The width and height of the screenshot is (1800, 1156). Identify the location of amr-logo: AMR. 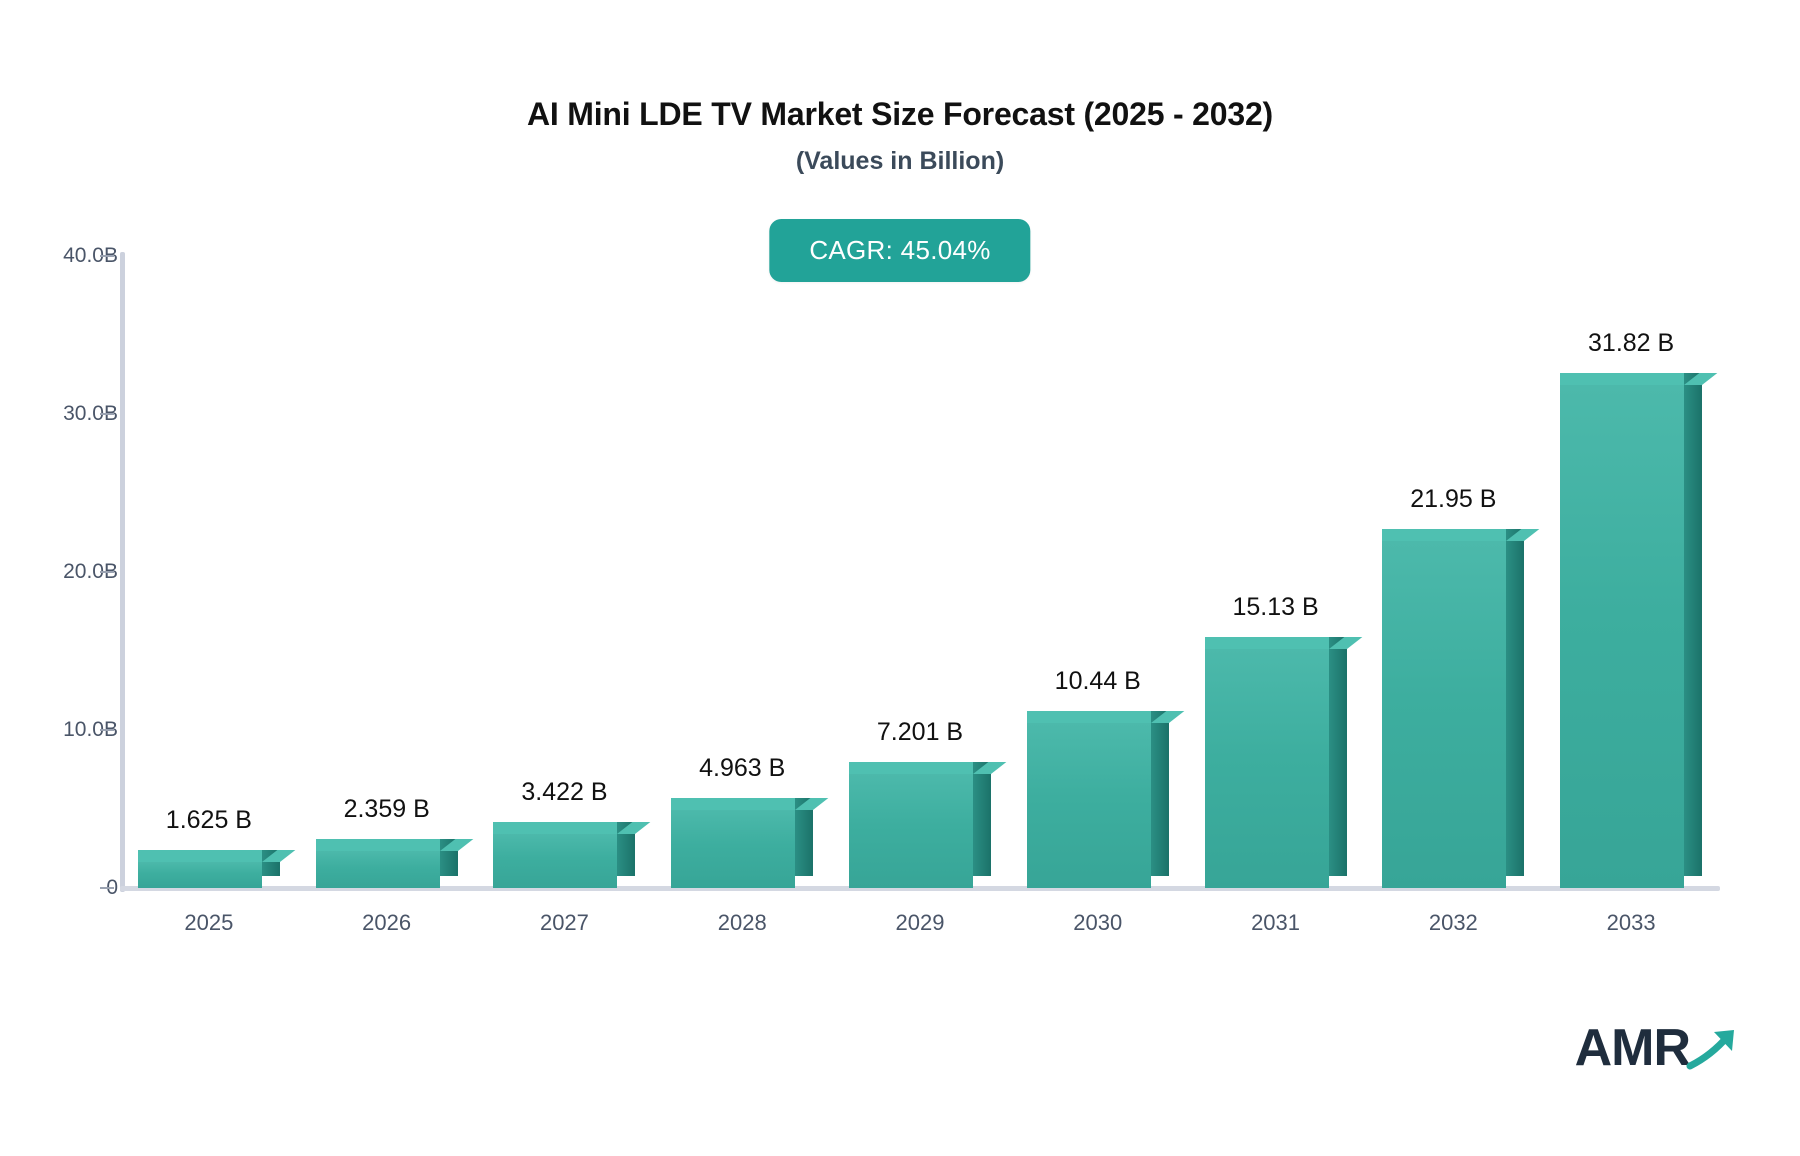
(1657, 1048).